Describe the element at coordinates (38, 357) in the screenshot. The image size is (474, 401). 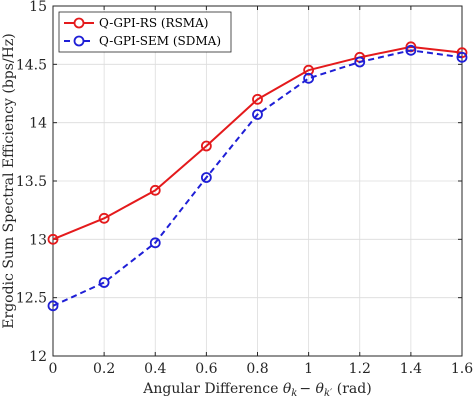
I see `y-tick-label: 12` at that location.